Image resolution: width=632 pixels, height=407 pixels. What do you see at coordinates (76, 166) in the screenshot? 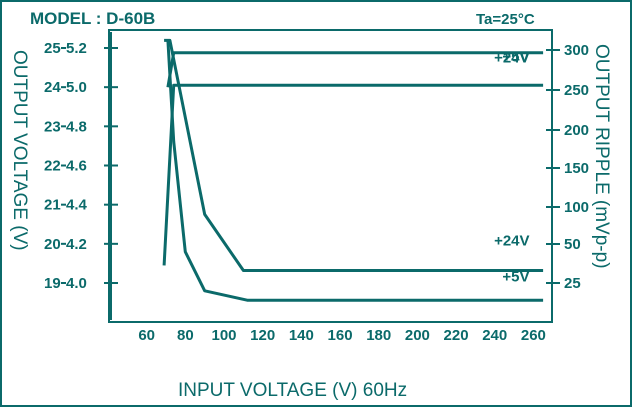
I see `left-inner-tick-label: 4.6` at bounding box center [76, 166].